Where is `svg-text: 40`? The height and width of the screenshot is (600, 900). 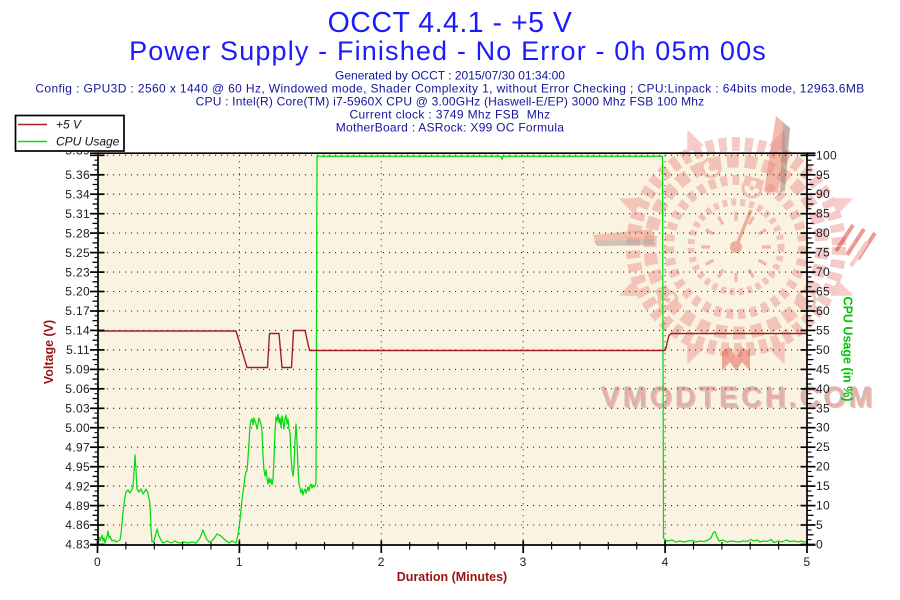 svg-text: 40 is located at coordinates (823, 389).